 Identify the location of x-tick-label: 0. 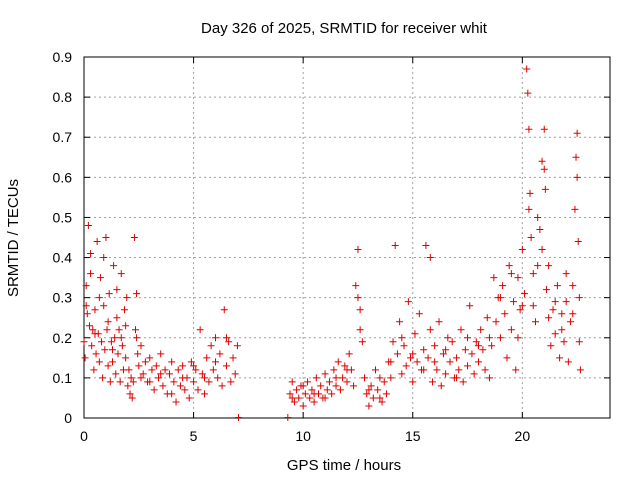
(84, 436).